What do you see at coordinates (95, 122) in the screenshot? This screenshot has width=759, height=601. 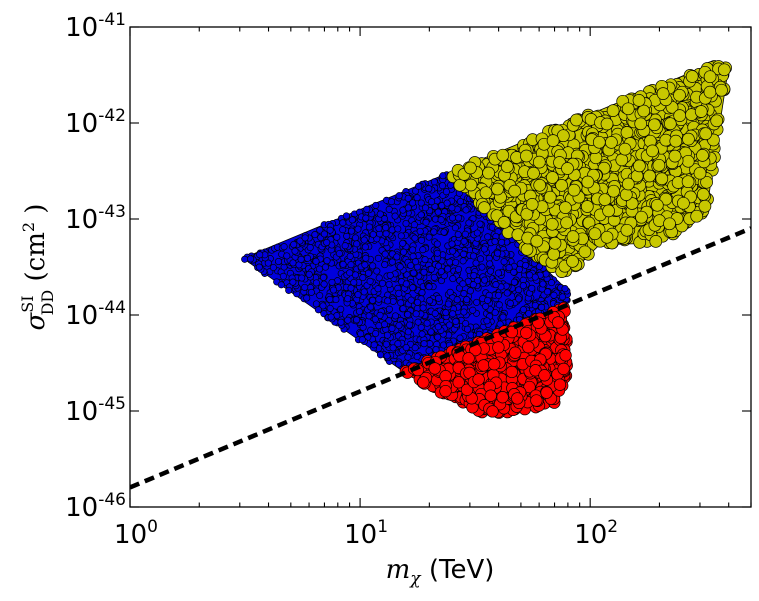 I see `y-tick-label: 10-42` at bounding box center [95, 122].